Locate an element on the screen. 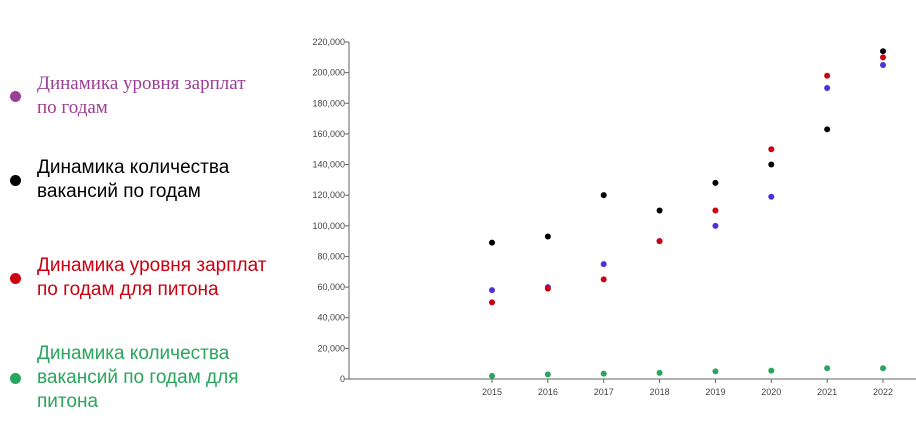 This screenshot has height=428, width=916. y-tick-label: 20,000 is located at coordinates (331, 348).